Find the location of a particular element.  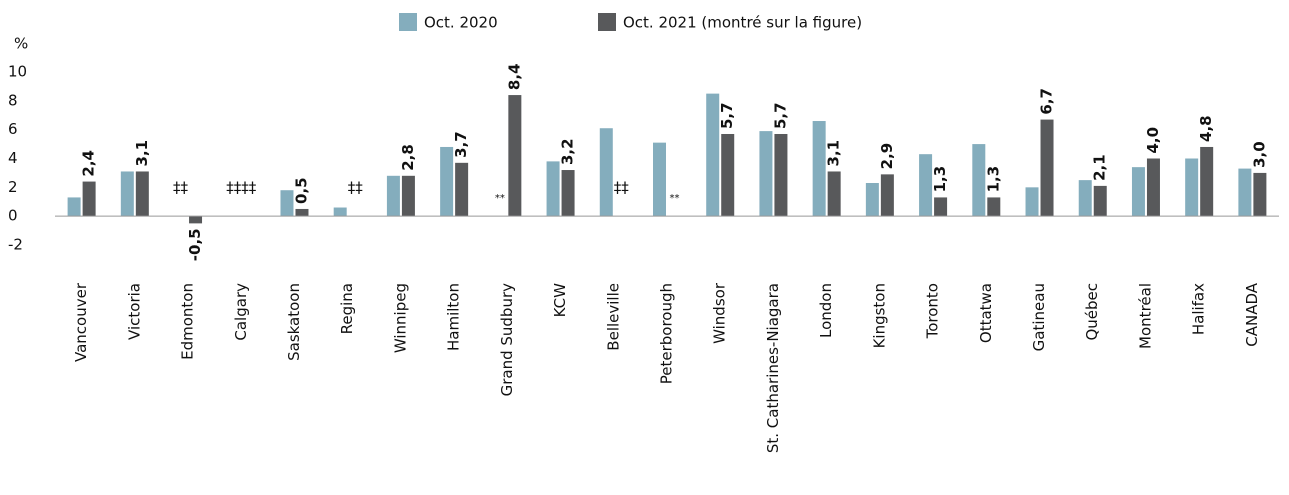

x-tick-label: Belleville is located at coordinates (613, 317).